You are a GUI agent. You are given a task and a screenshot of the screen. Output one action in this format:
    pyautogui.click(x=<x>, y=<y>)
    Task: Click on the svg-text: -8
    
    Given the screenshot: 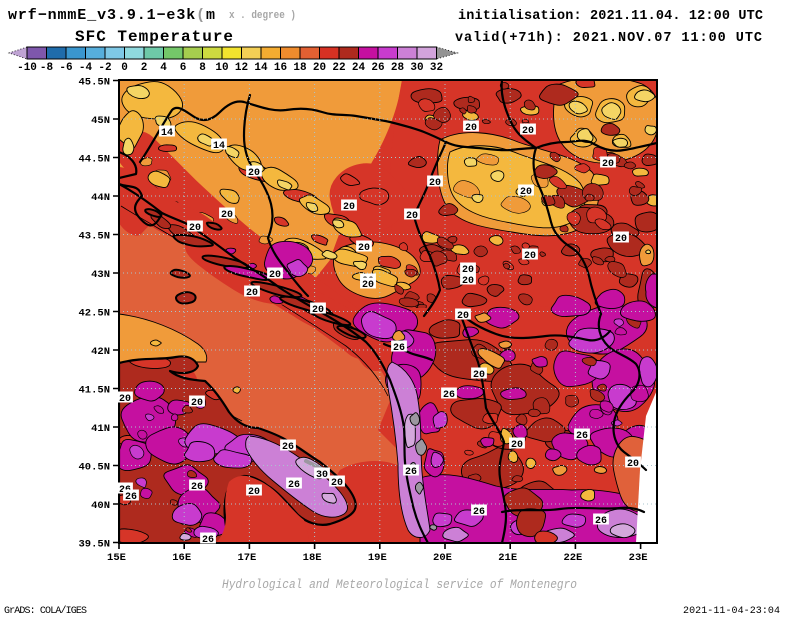 What is the action you would take?
    pyautogui.click(x=47, y=68)
    